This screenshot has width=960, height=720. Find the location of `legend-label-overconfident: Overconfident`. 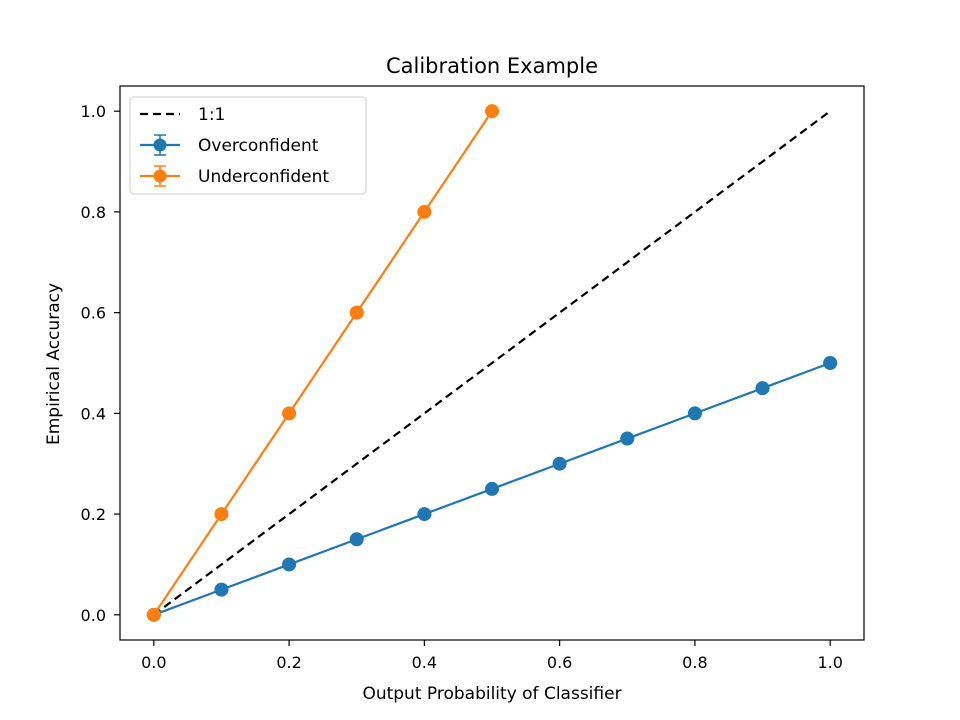

legend-label-overconfident: Overconfident is located at coordinates (258, 146).